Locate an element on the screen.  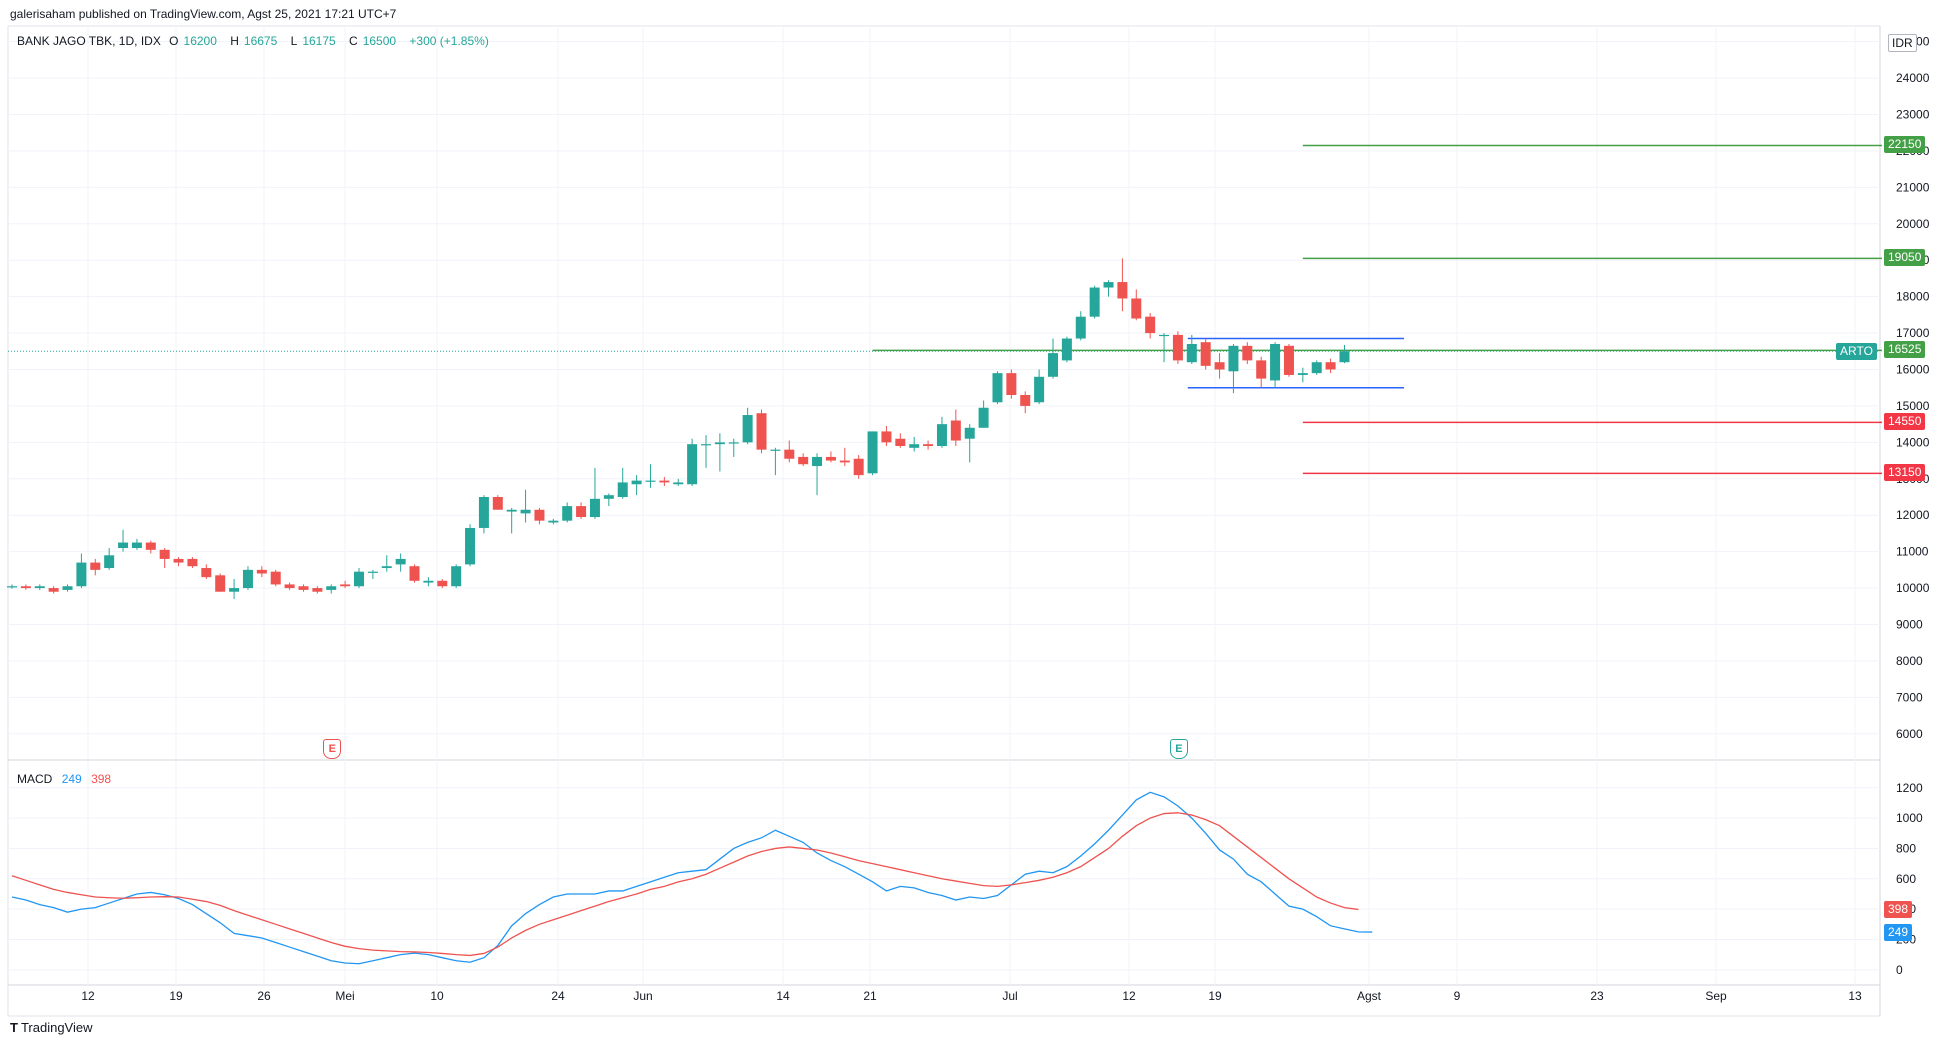
y-tick-label: 12000 is located at coordinates (1913, 515).